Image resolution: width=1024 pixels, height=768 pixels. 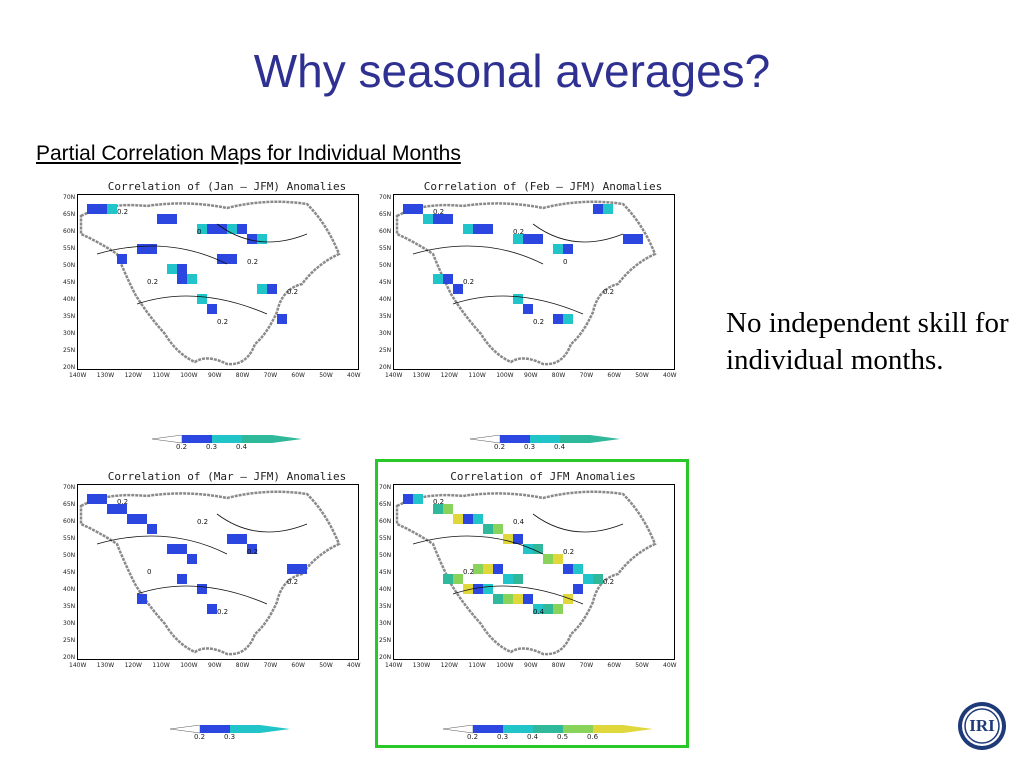 I want to click on correlation-map: 0.2 0.4 0.2 0.2 0.4 0.2, so click(x=534, y=572).